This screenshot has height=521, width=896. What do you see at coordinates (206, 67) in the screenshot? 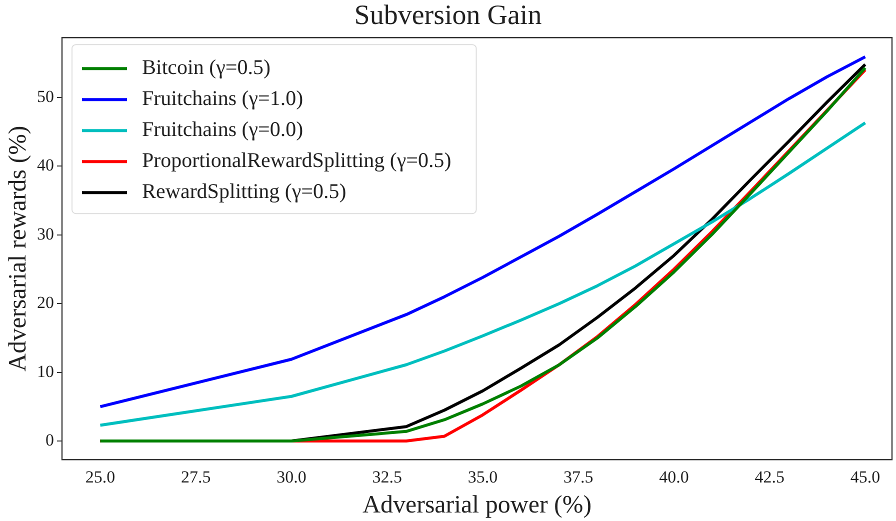
I see `legend-label: Bitcoin (γ=0.5)` at bounding box center [206, 67].